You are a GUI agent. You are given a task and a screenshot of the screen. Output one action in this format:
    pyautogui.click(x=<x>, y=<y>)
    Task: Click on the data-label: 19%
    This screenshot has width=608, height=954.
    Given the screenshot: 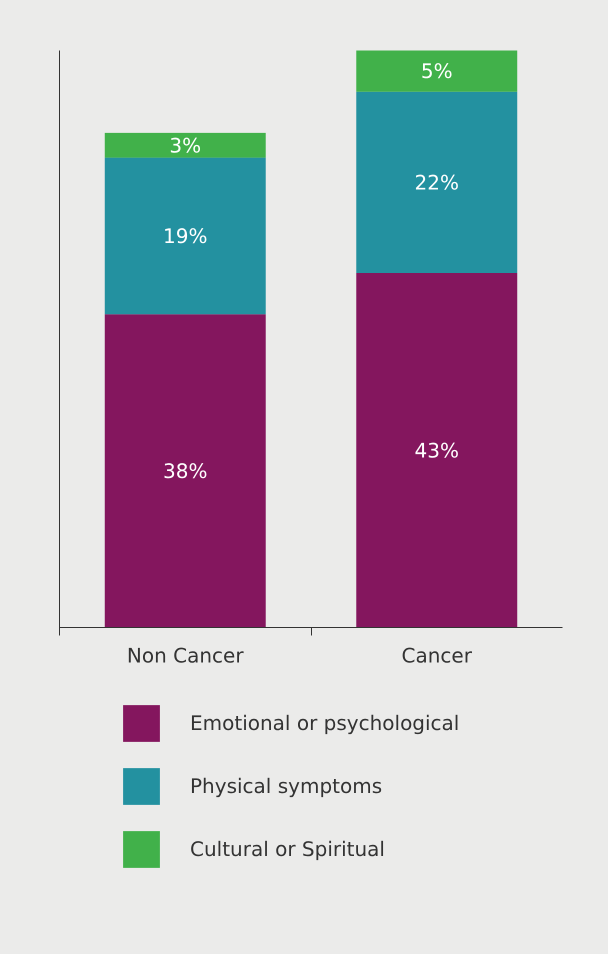 What is the action you would take?
    pyautogui.click(x=185, y=236)
    